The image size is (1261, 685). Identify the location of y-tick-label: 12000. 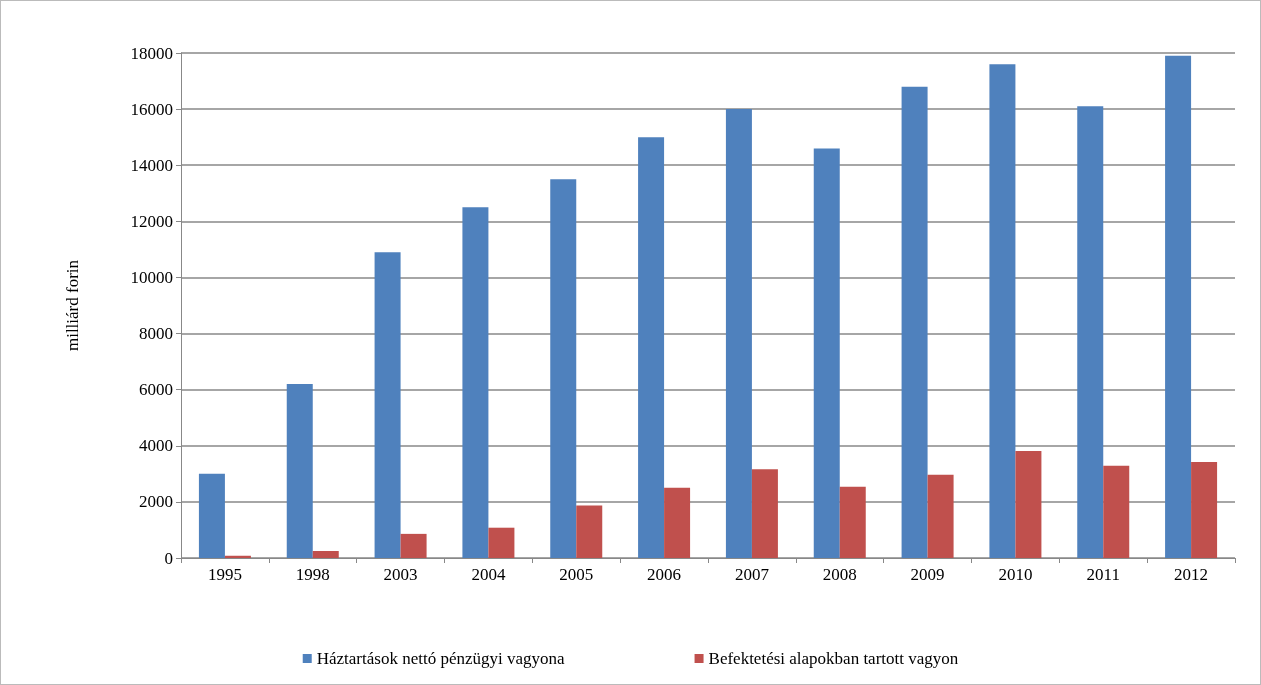
(151, 221).